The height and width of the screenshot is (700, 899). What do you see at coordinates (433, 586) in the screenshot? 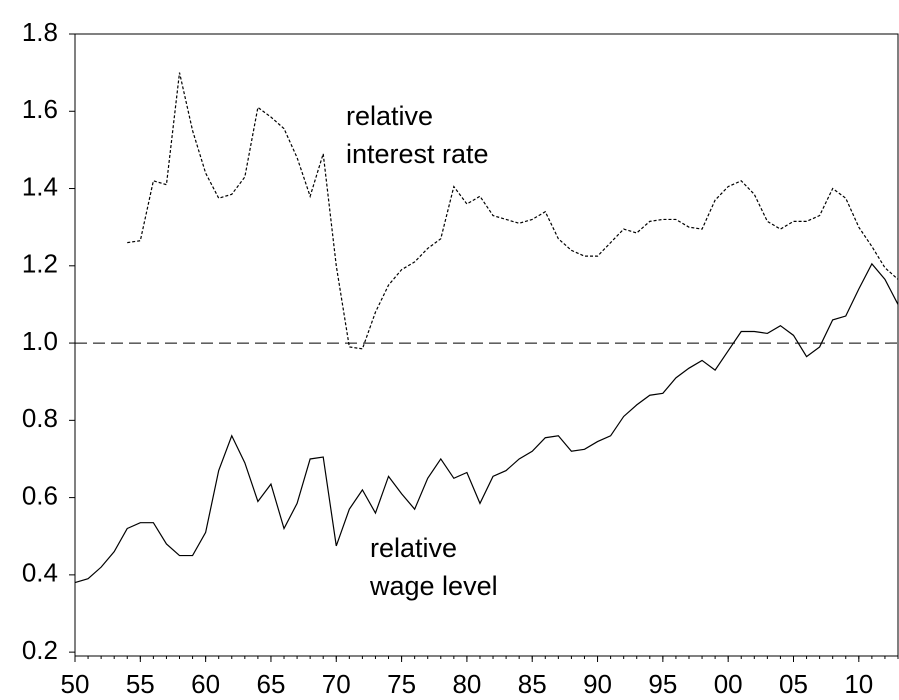
I see `annotation: wage level` at bounding box center [433, 586].